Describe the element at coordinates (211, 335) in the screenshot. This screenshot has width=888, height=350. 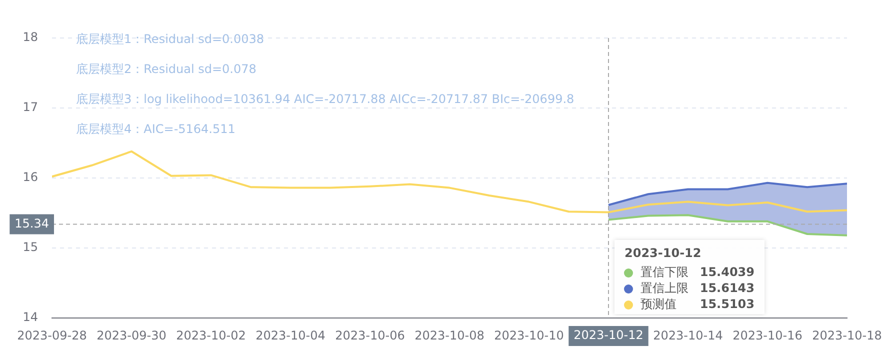
I see `x-tick-label: 2023-10-02` at that location.